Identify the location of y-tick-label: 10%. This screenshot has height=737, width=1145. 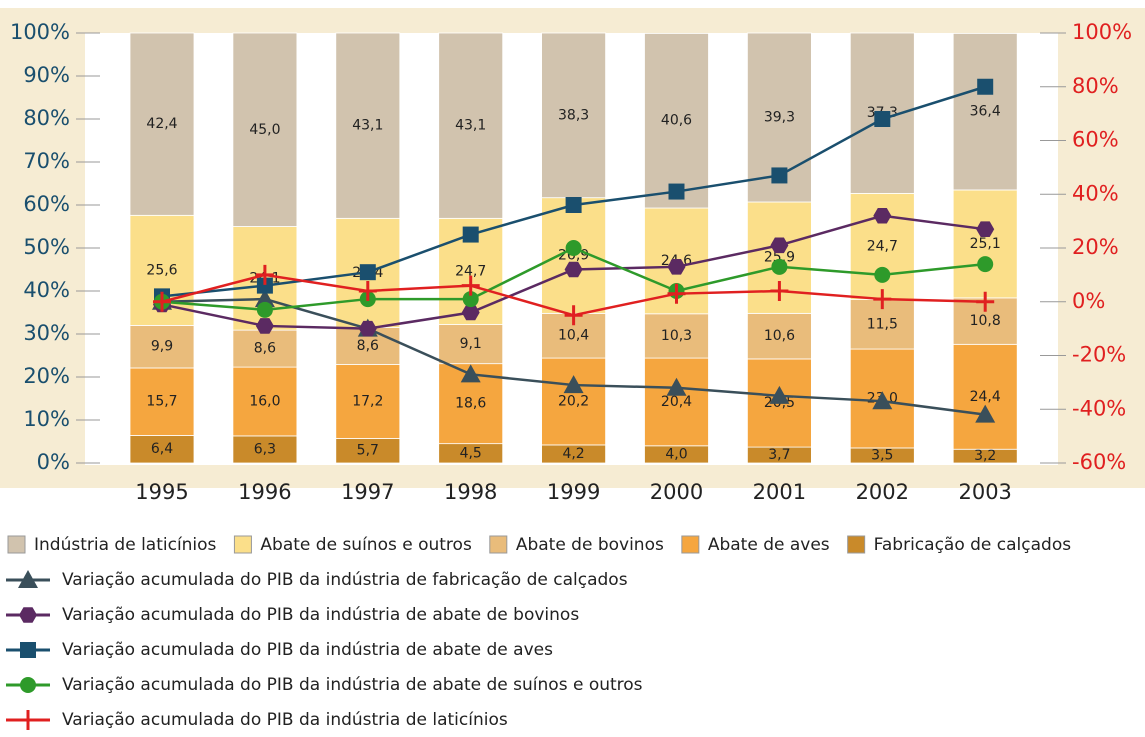
(46, 419).